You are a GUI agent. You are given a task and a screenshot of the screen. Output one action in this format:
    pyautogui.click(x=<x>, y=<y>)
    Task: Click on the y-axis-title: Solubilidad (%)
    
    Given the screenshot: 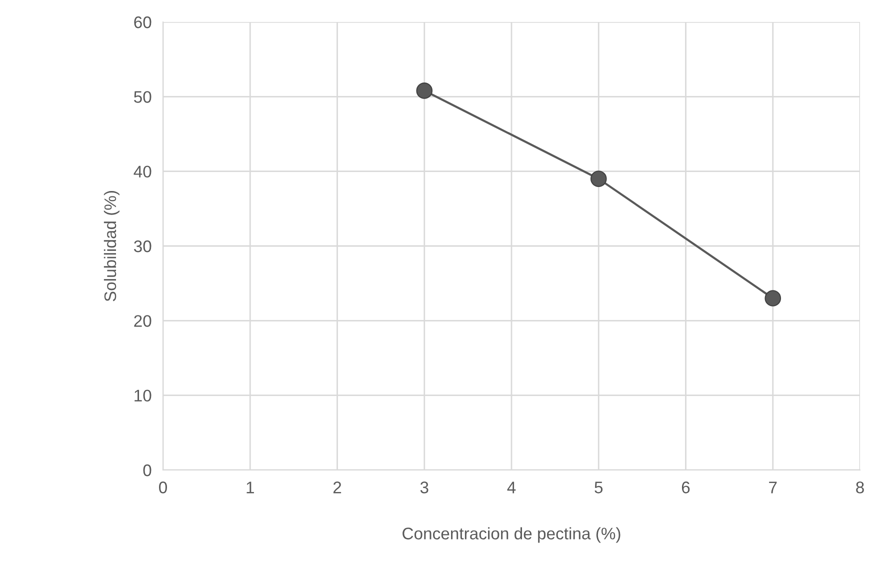 What is the action you would take?
    pyautogui.click(x=112, y=246)
    